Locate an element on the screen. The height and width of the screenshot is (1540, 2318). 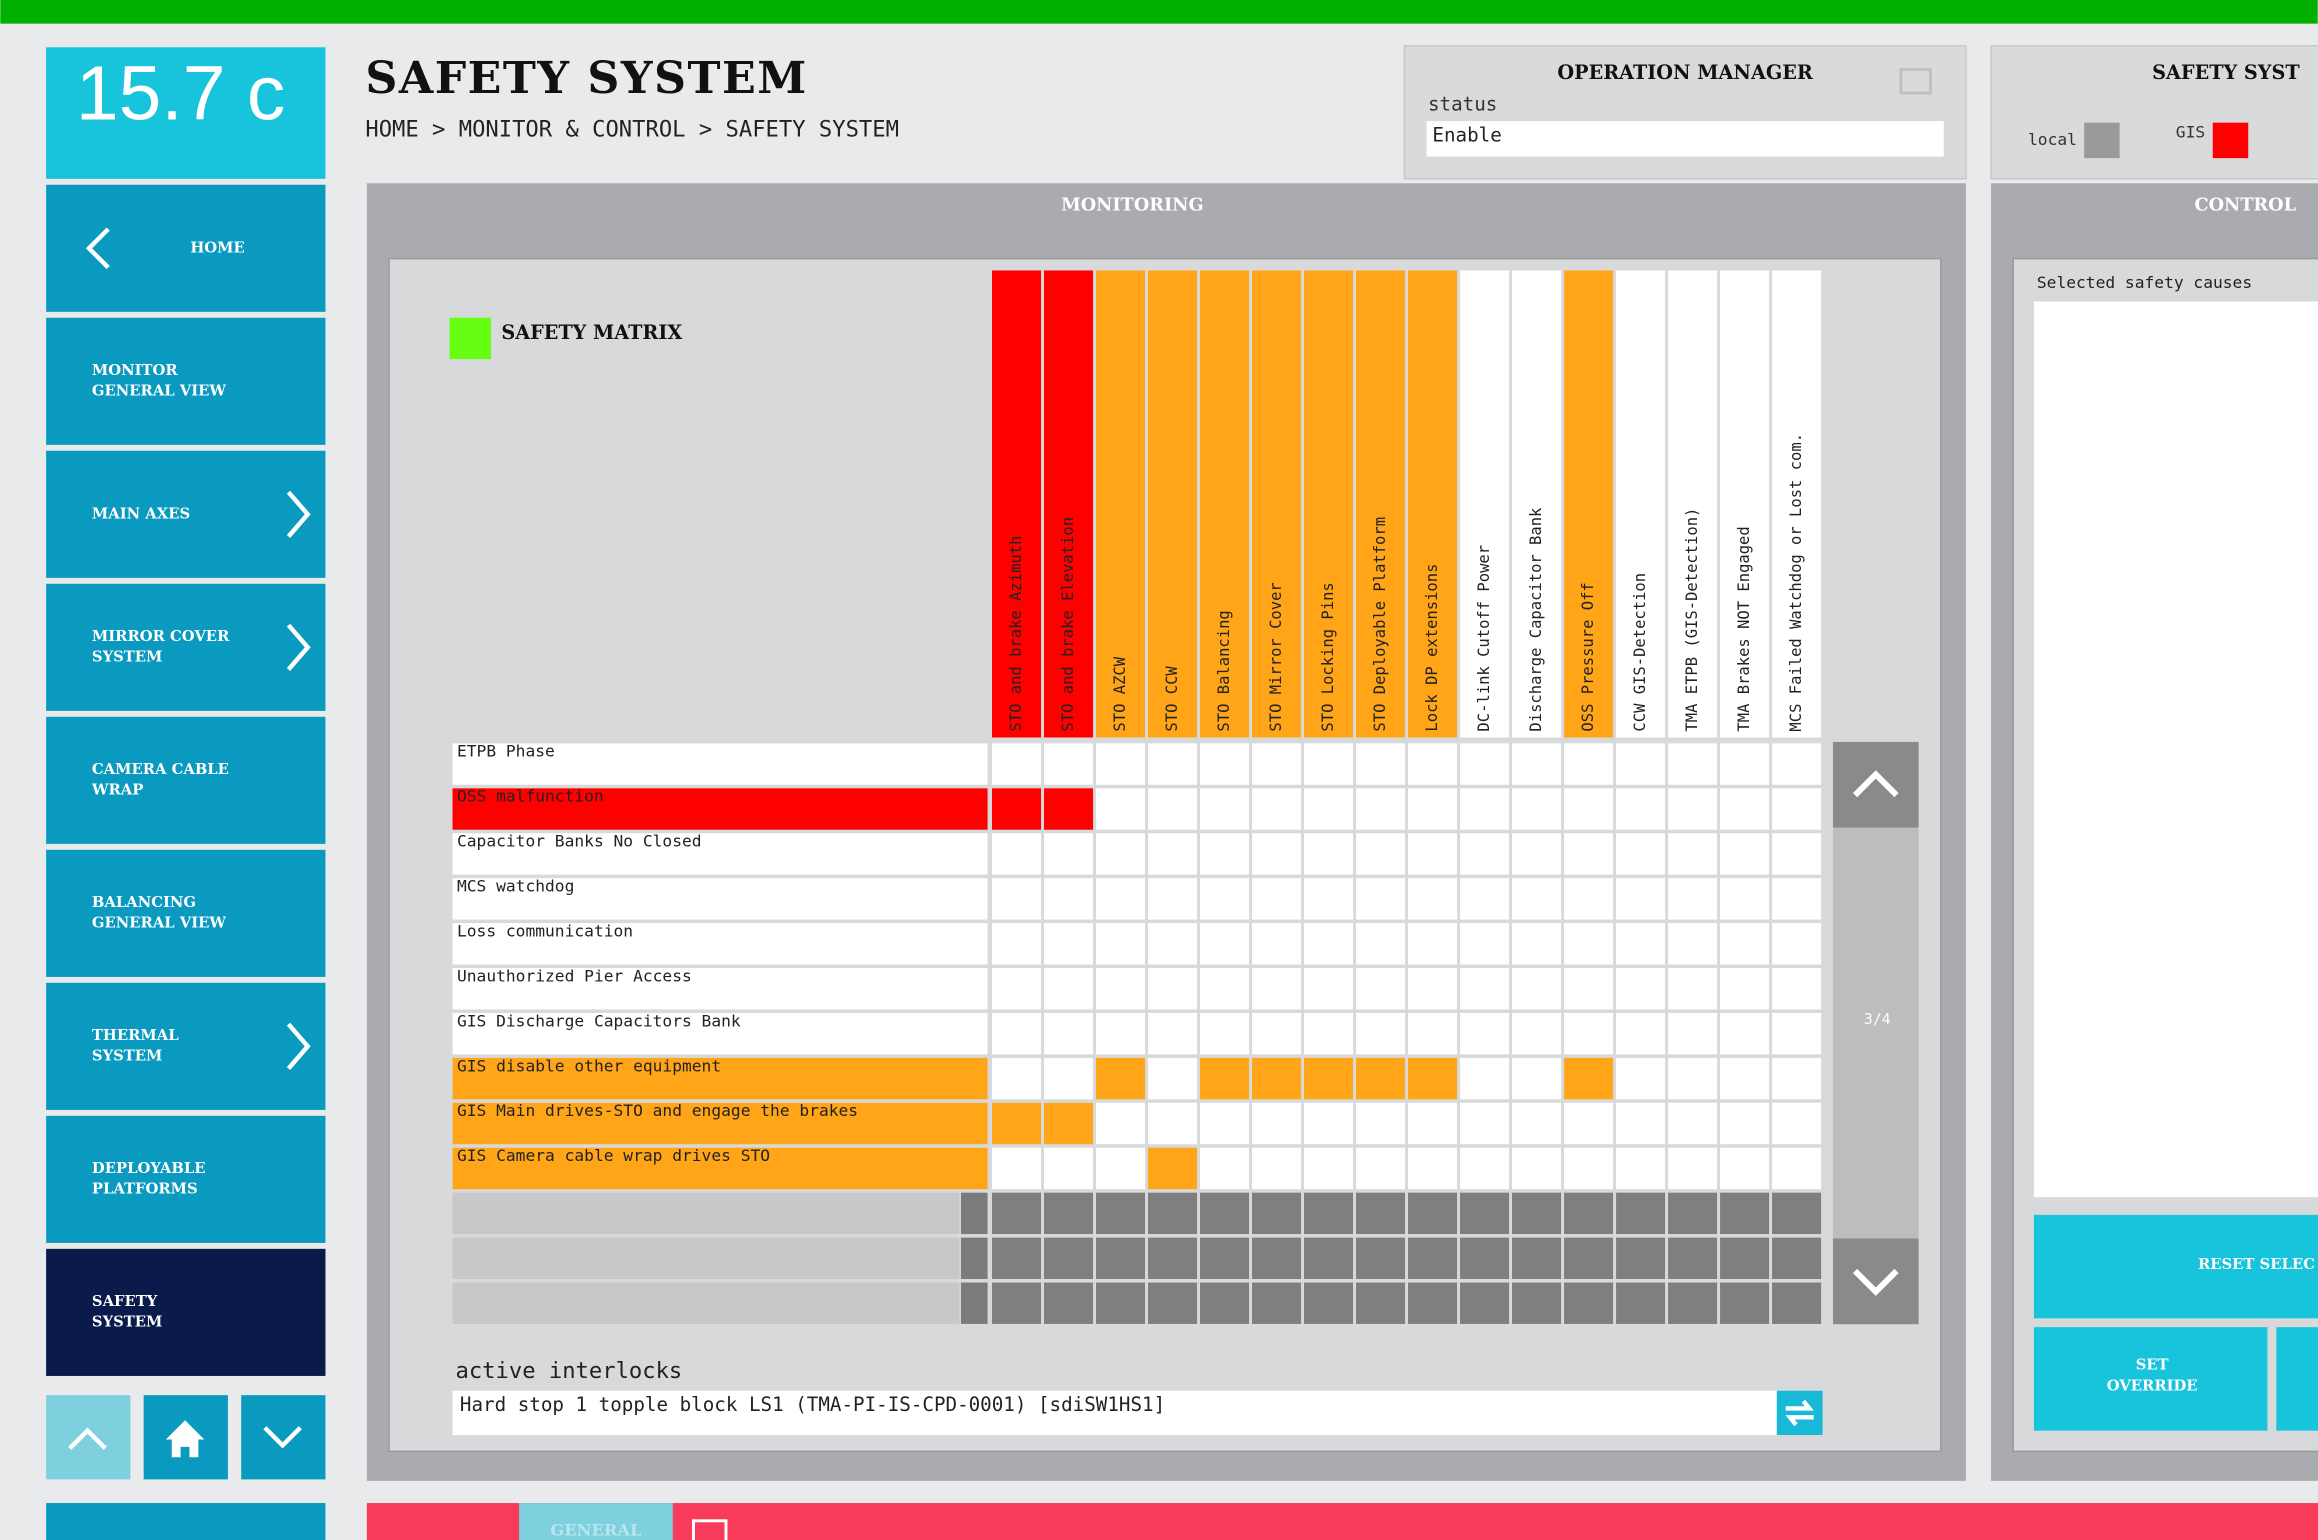
matrix-page-up is located at coordinates (1875, 784).